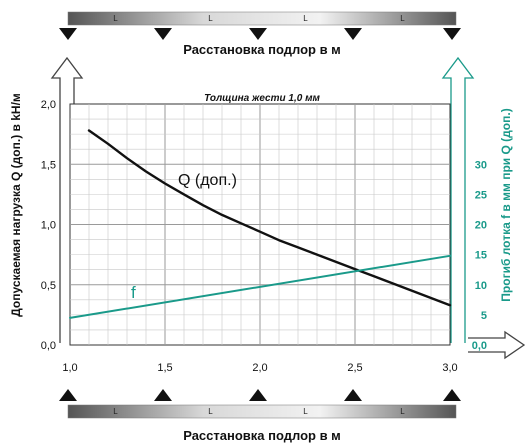 This screenshot has height=443, width=528. Describe the element at coordinates (16, 205) in the screenshot. I see `y-axis-left-label: Допускаемая нагрузка Q (доп.) в kH/м` at that location.